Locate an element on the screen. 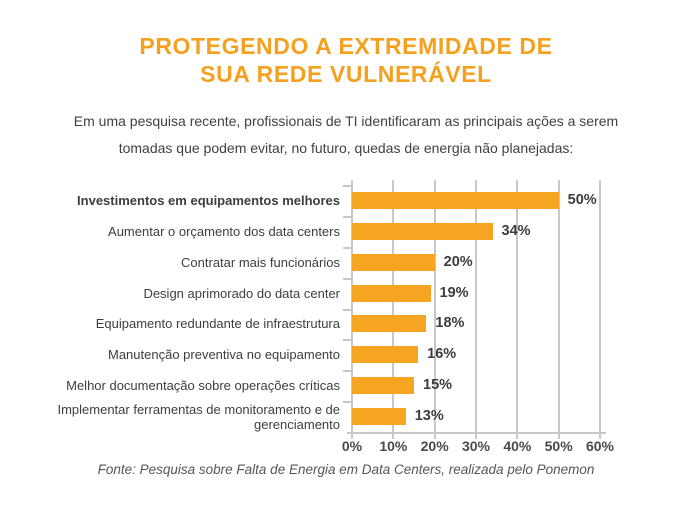 The image size is (692, 514). chart-row: Manutenção preventiva no equipamento 16% is located at coordinates (320, 354).